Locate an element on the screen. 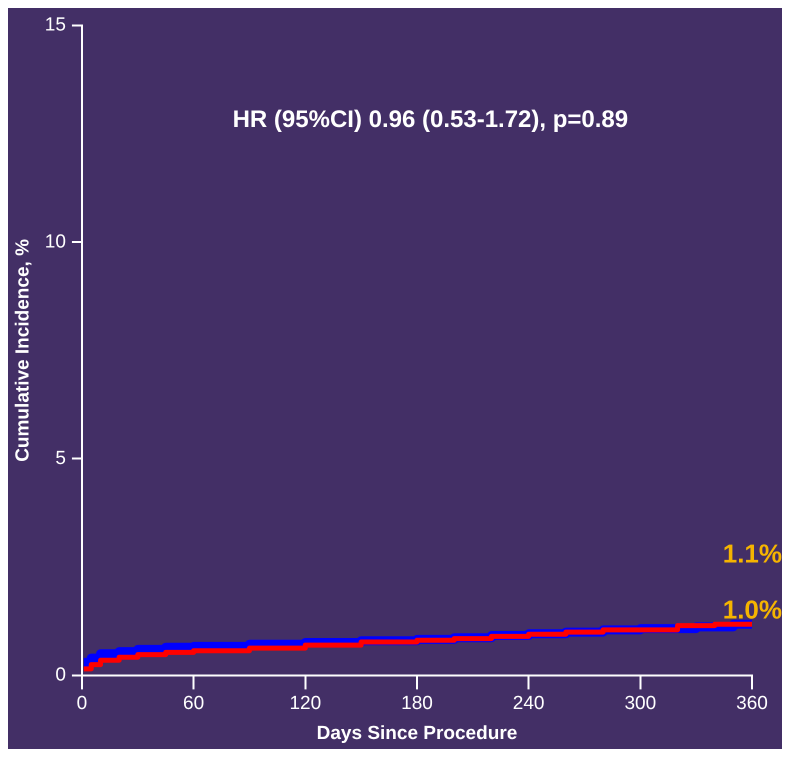 Image resolution: width=790 pixels, height=757 pixels. y-tick-label: 15 is located at coordinates (55, 25).